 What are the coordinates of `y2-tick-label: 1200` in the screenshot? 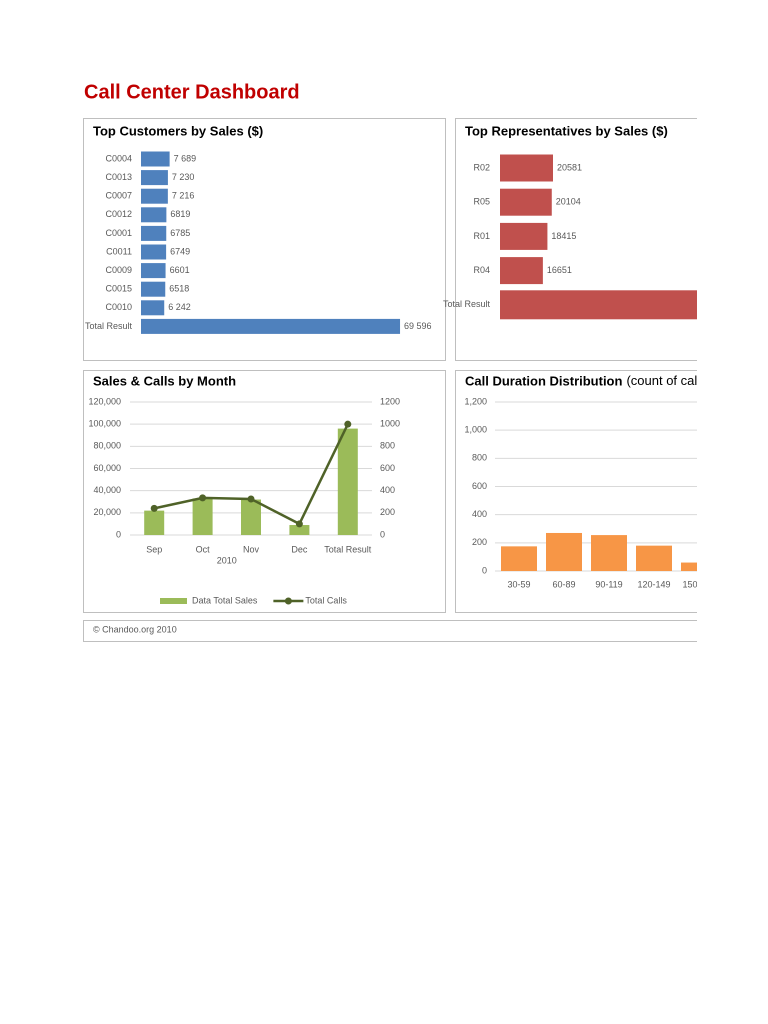 It's located at (390, 401).